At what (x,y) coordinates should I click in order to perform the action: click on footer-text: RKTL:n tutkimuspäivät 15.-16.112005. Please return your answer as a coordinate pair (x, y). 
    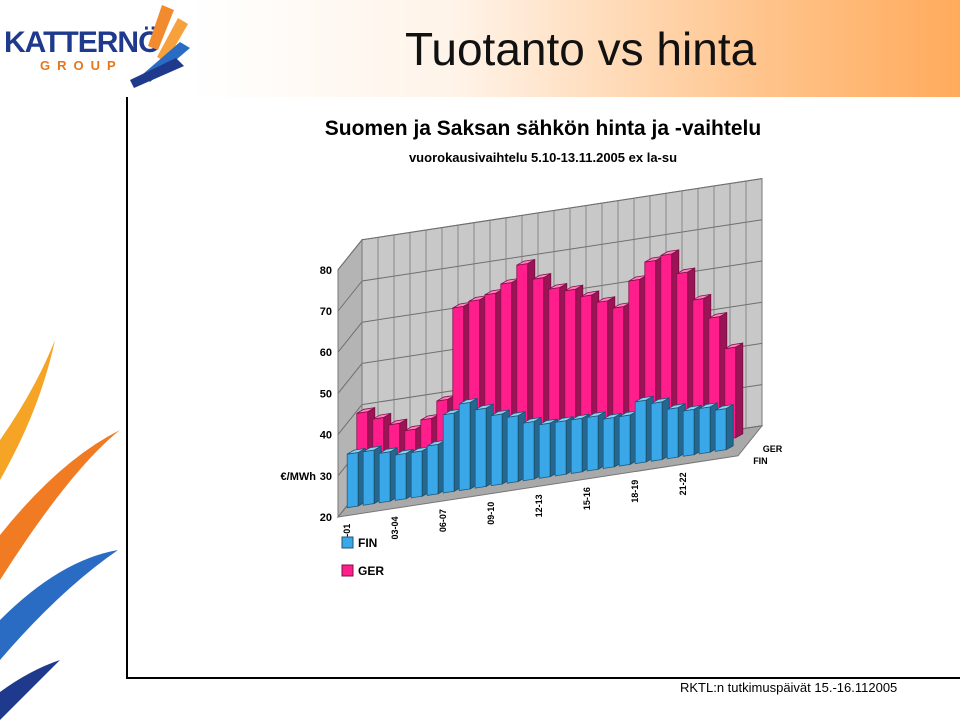
    Looking at the image, I should click on (789, 687).